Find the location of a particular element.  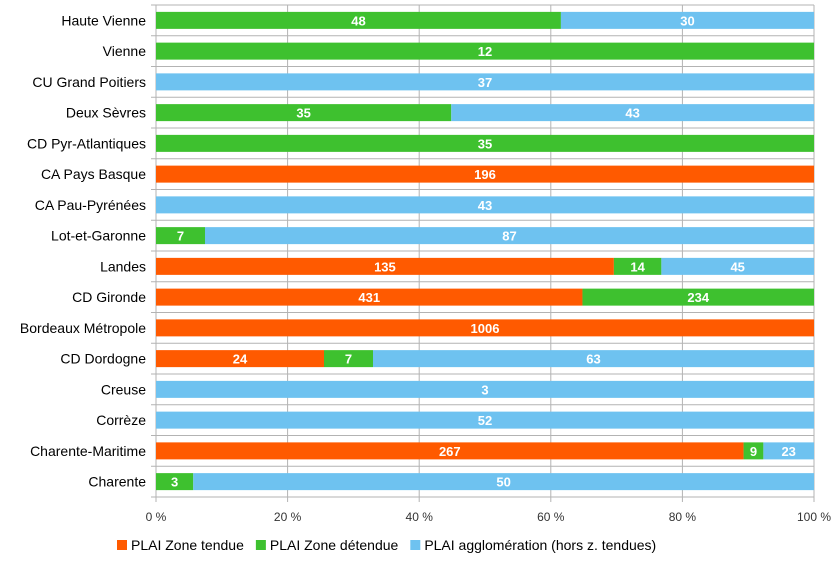

data-label: 23 is located at coordinates (788, 451).